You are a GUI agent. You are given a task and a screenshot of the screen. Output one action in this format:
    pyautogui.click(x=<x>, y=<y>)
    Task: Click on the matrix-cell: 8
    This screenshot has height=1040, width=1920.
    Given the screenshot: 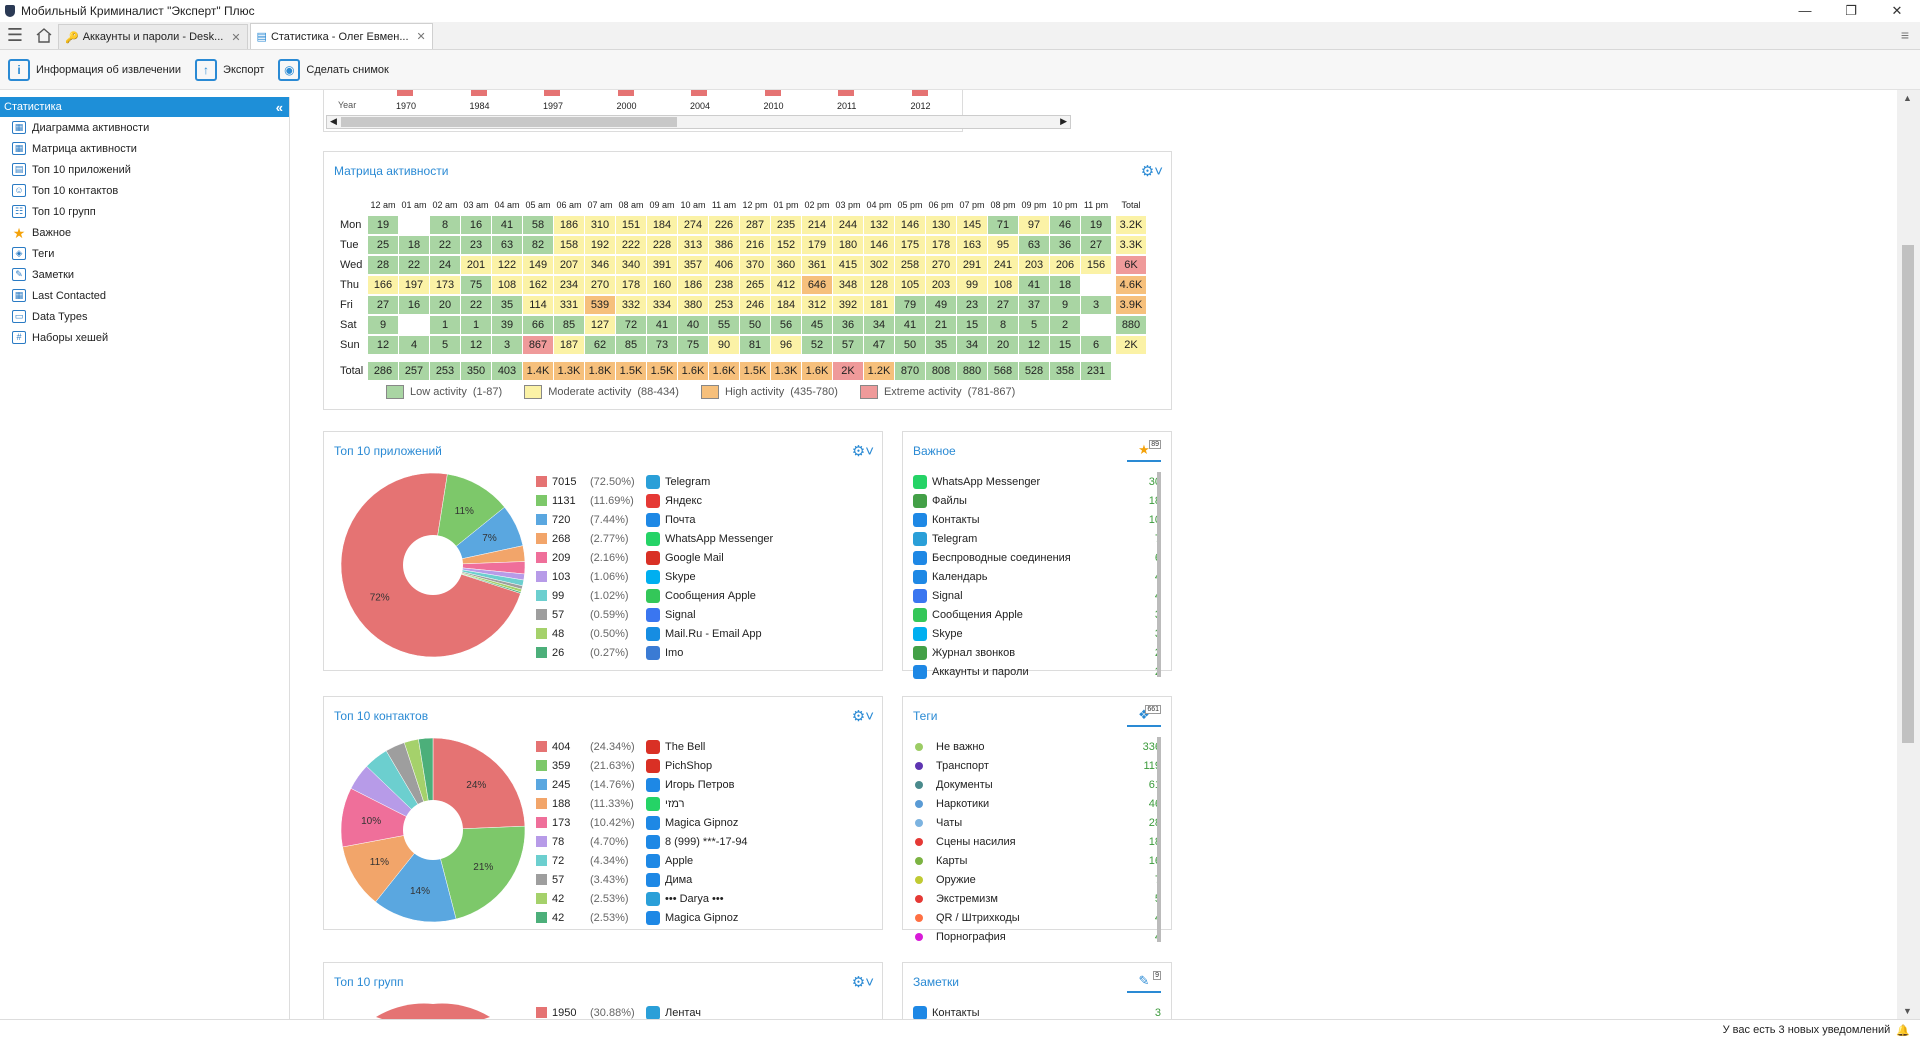 What is the action you would take?
    pyautogui.click(x=445, y=225)
    